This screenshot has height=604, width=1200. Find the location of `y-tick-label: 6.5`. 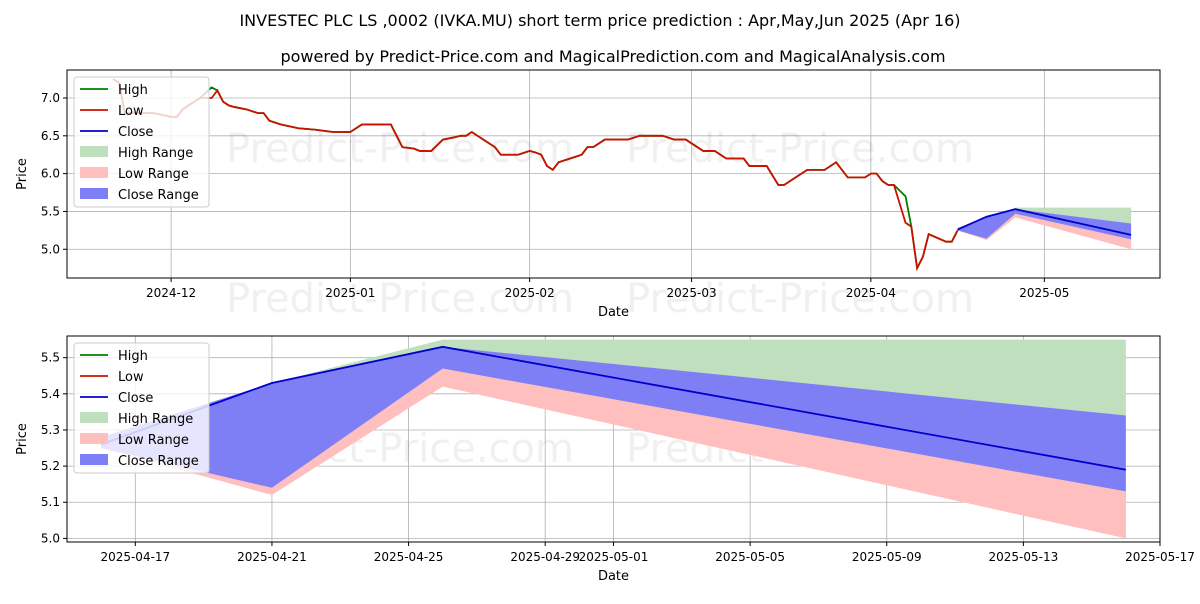

y-tick-label: 6.5 is located at coordinates (50, 136).